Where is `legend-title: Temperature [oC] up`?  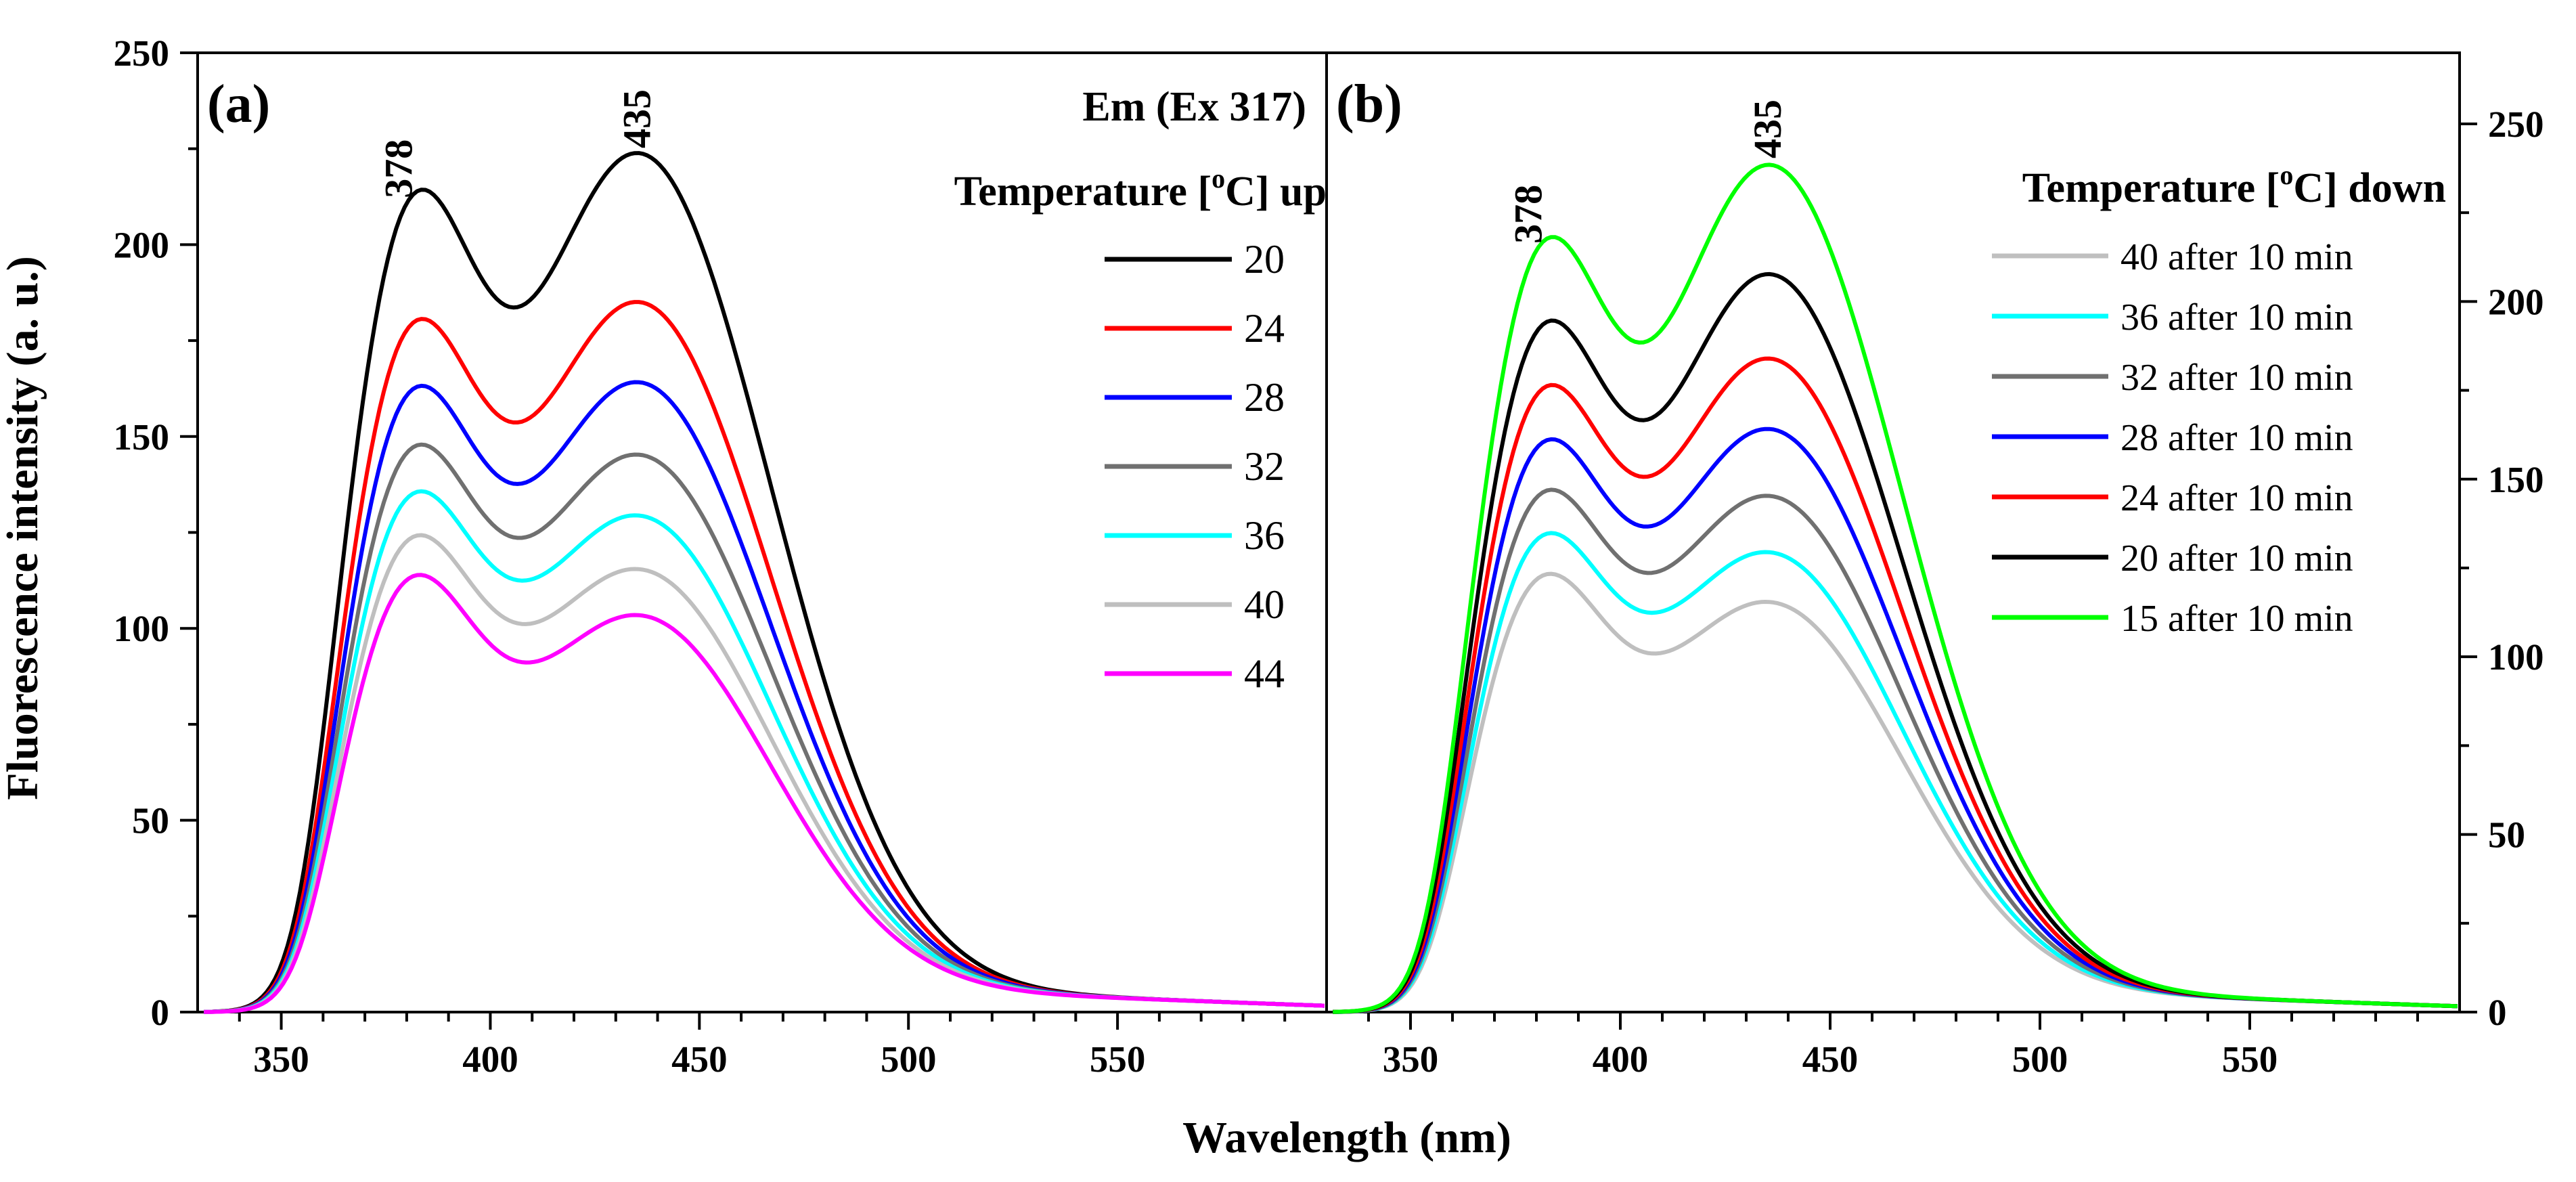
legend-title: Temperature [oC] up is located at coordinates (1140, 189).